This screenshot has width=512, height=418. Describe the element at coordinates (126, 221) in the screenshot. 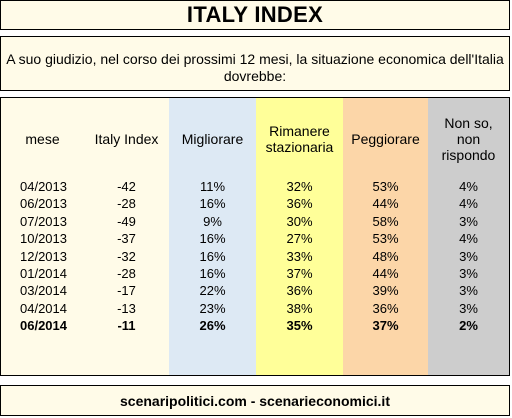

I see `table-cell: -49` at that location.